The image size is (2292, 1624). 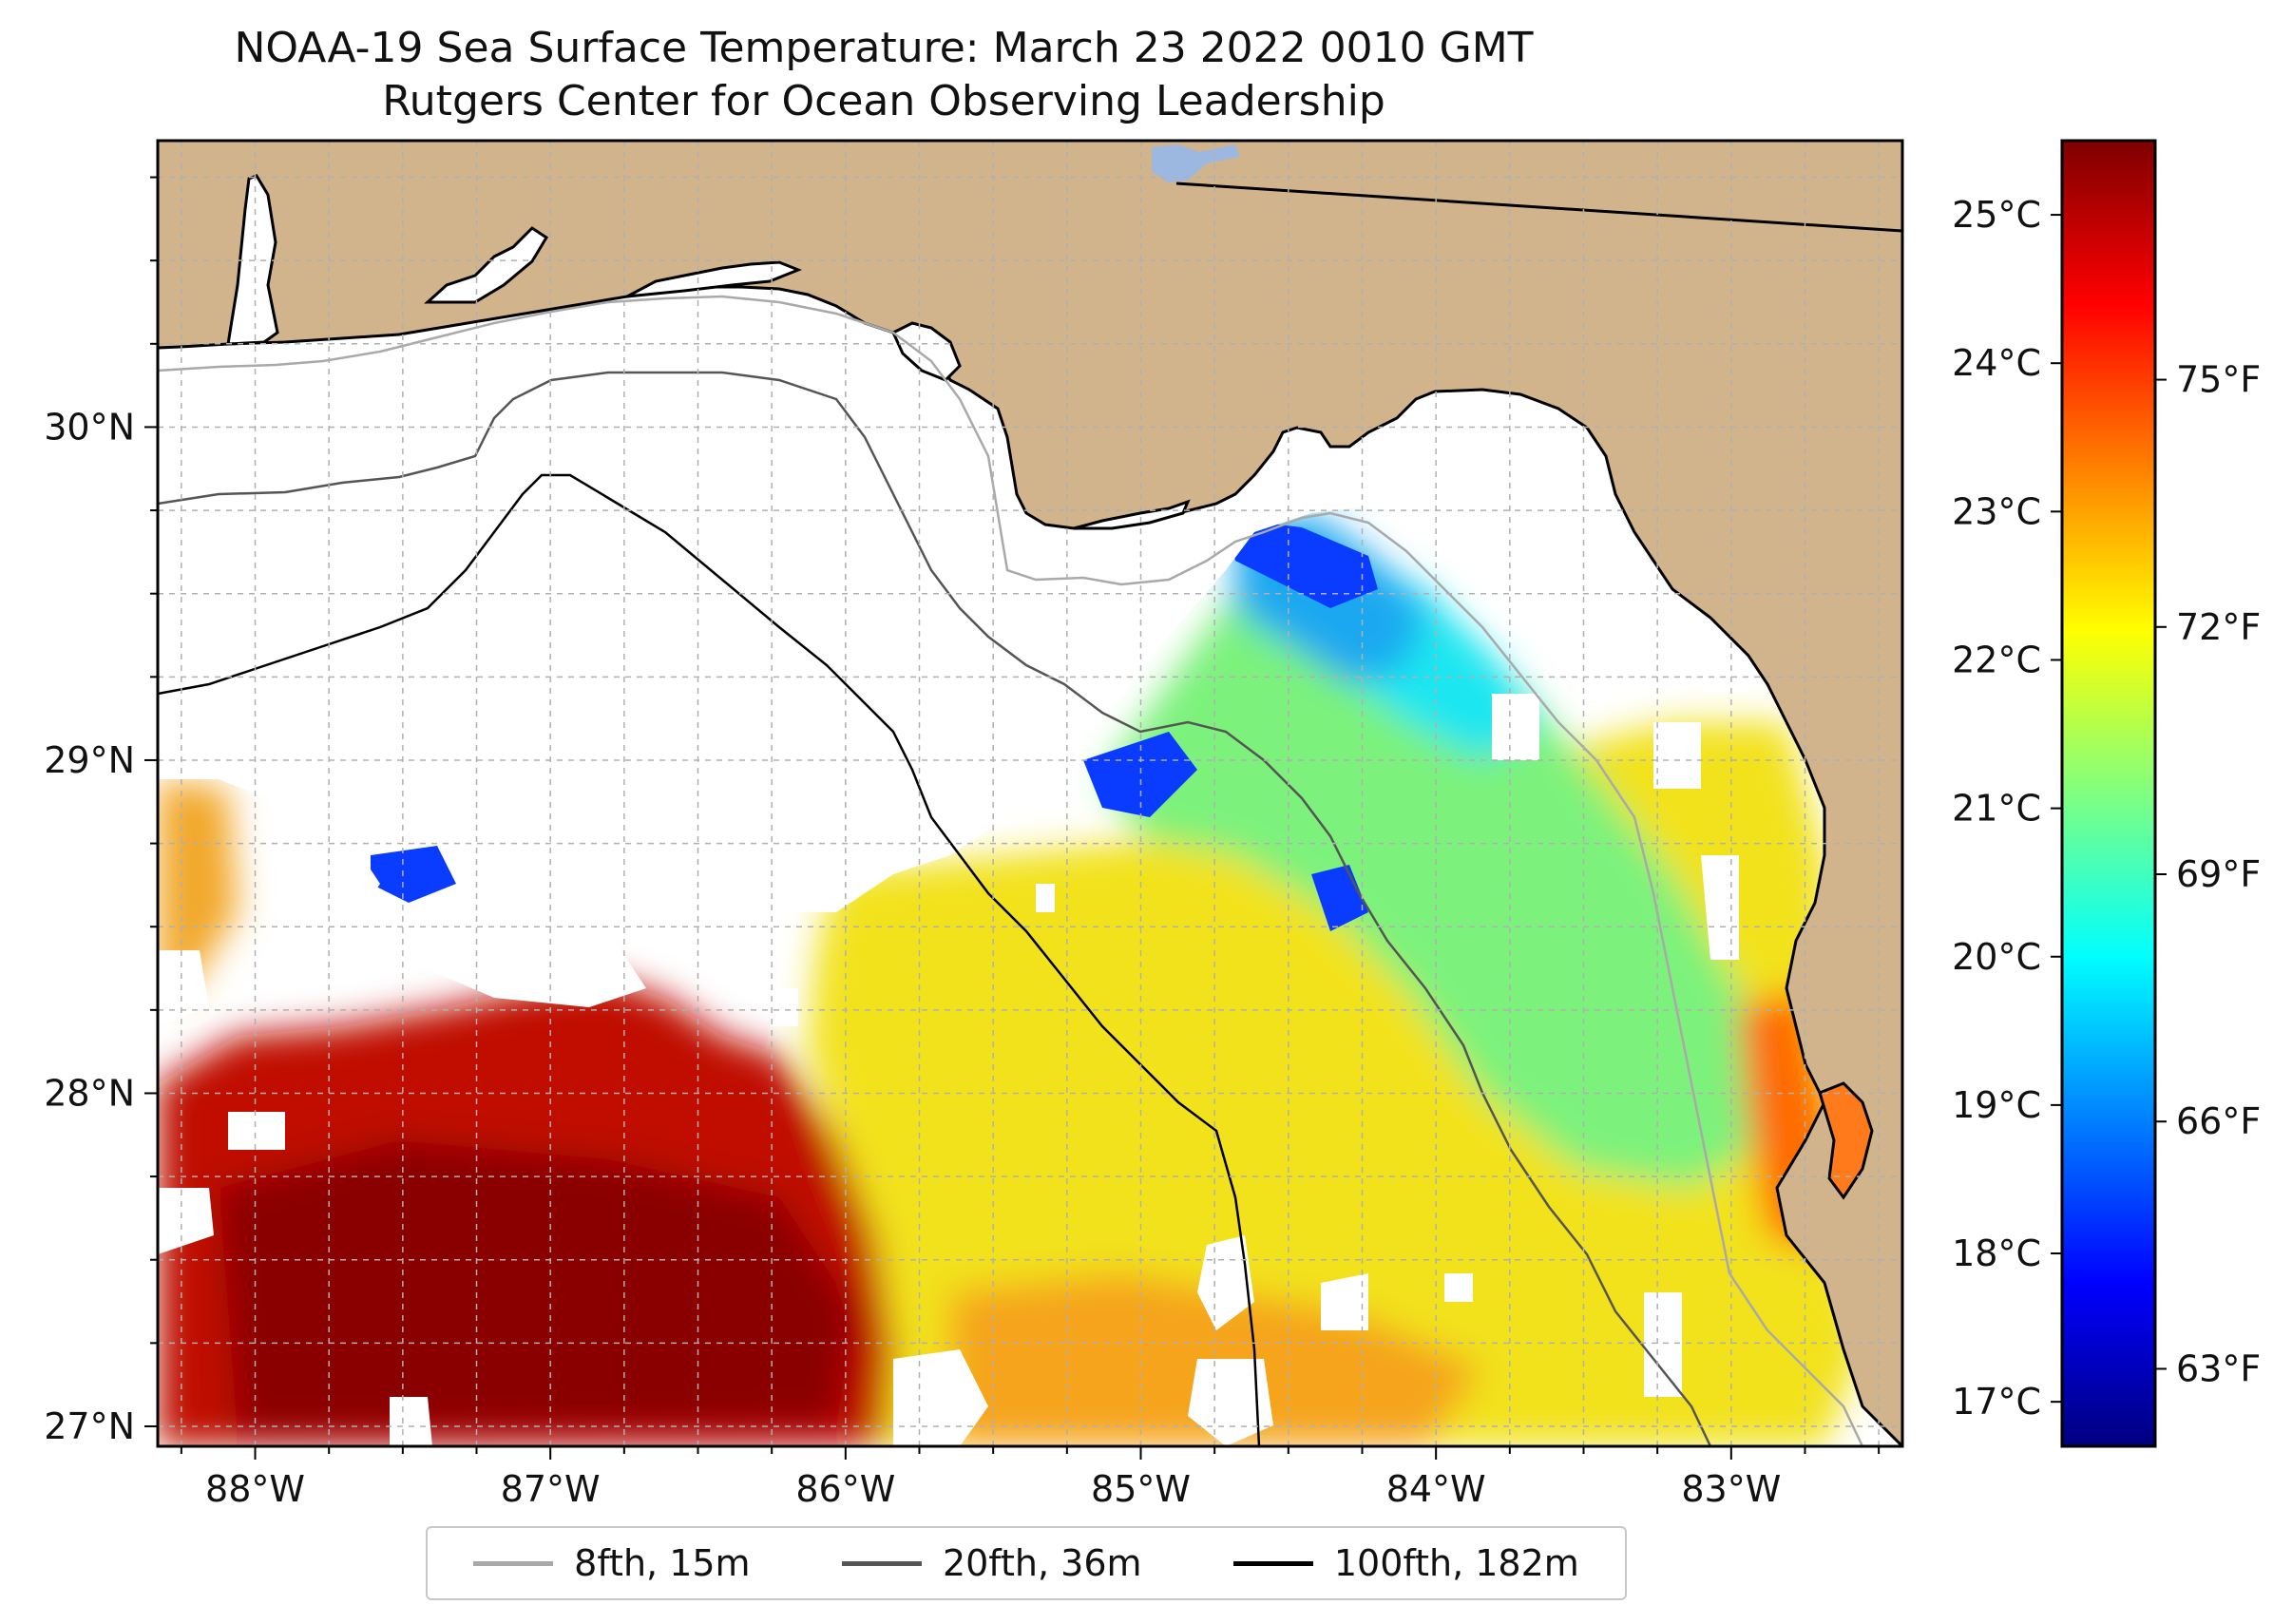 I want to click on y-tick-label: 28°N, so click(x=89, y=1093).